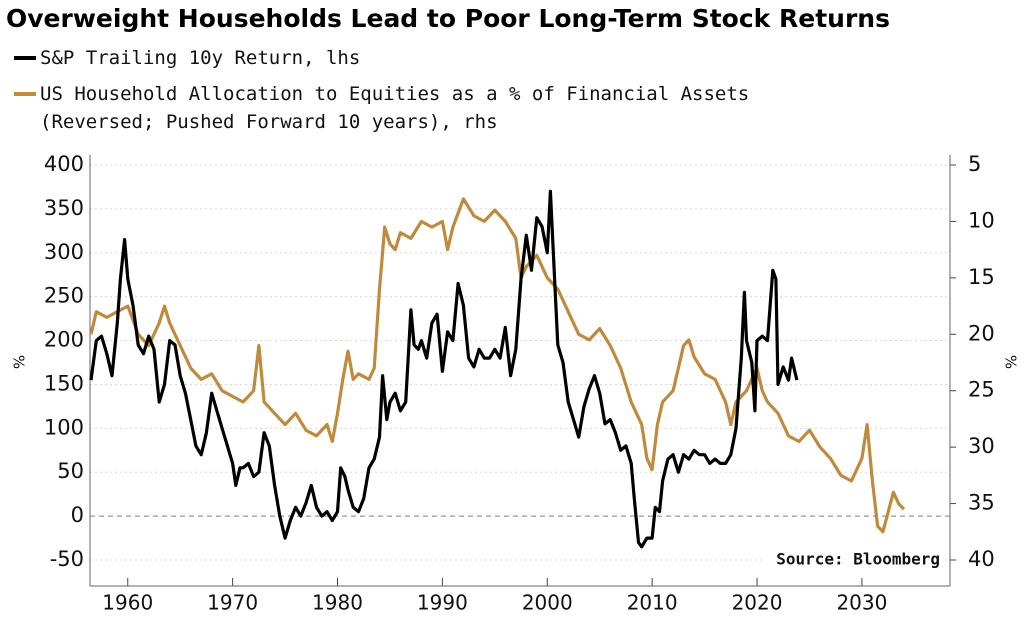 This screenshot has height=621, width=1024. I want to click on legend-label: S&P Trailing 10y Return, lhs, so click(200, 58).